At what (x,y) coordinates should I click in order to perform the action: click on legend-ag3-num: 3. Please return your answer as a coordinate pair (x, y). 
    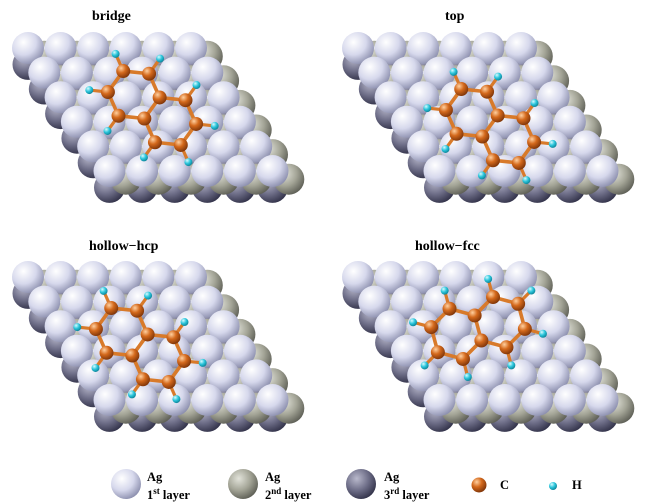
    Looking at the image, I should click on (387, 495).